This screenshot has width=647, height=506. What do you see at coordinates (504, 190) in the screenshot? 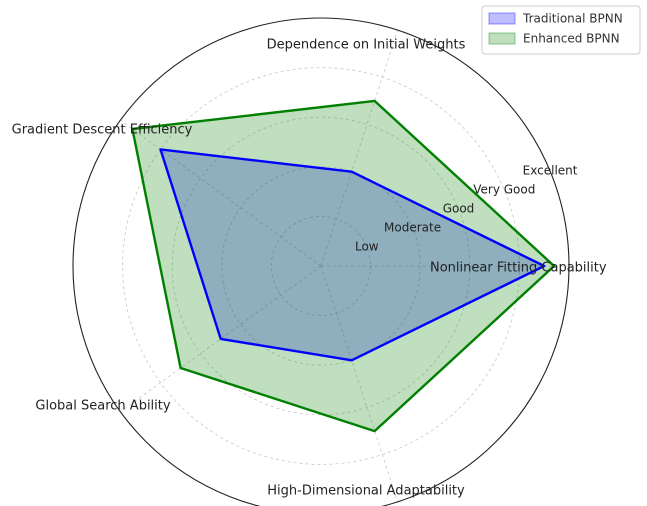
I see `tick-label-3: Very Good` at bounding box center [504, 190].